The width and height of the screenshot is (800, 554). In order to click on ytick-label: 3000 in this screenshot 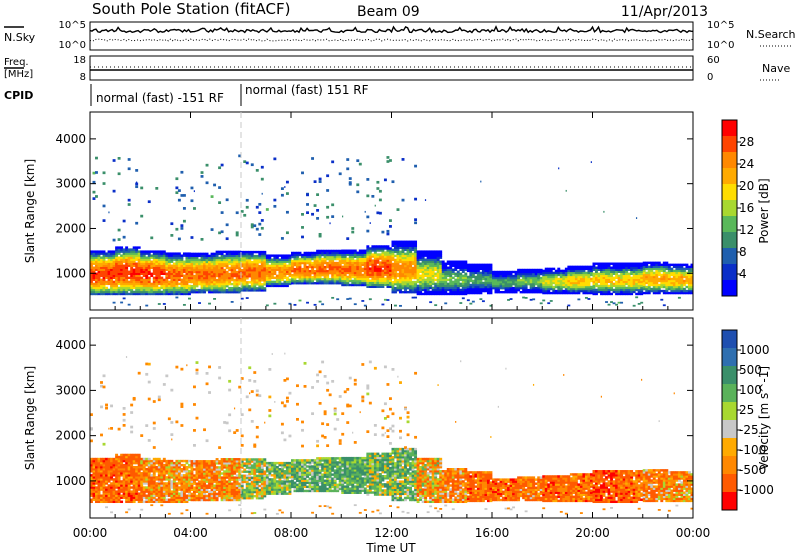, I will do `click(70, 184)`.